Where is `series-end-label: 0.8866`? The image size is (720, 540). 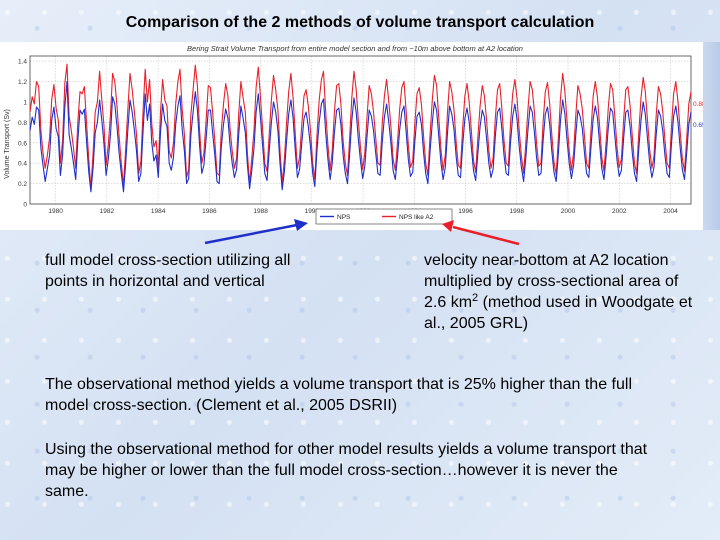 series-end-label: 0.8866 is located at coordinates (698, 104).